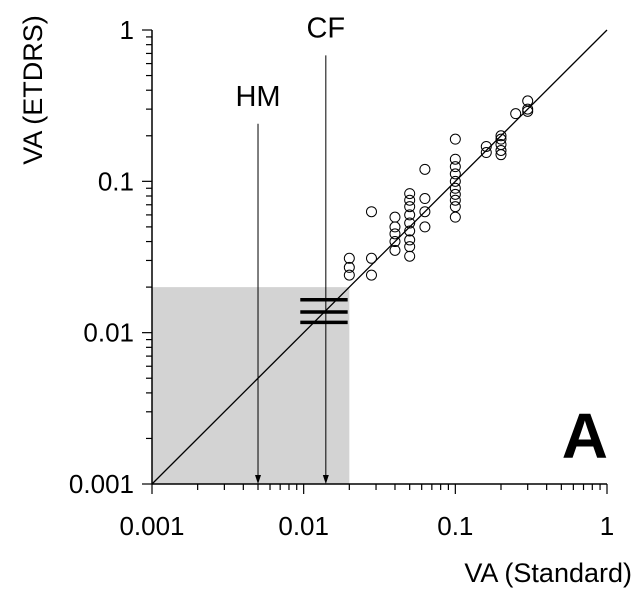  I want to click on y-tick-label: 0.001, so click(101, 484).